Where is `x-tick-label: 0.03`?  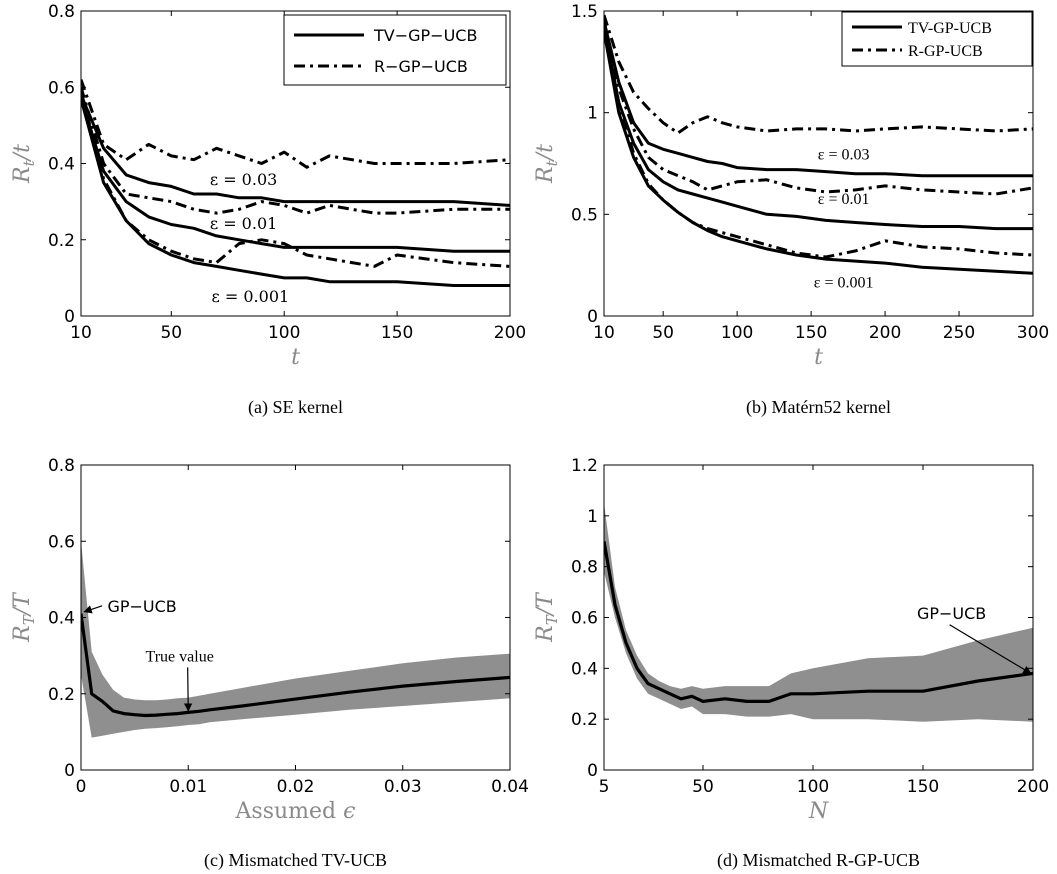
x-tick-label: 0.03 is located at coordinates (403, 787).